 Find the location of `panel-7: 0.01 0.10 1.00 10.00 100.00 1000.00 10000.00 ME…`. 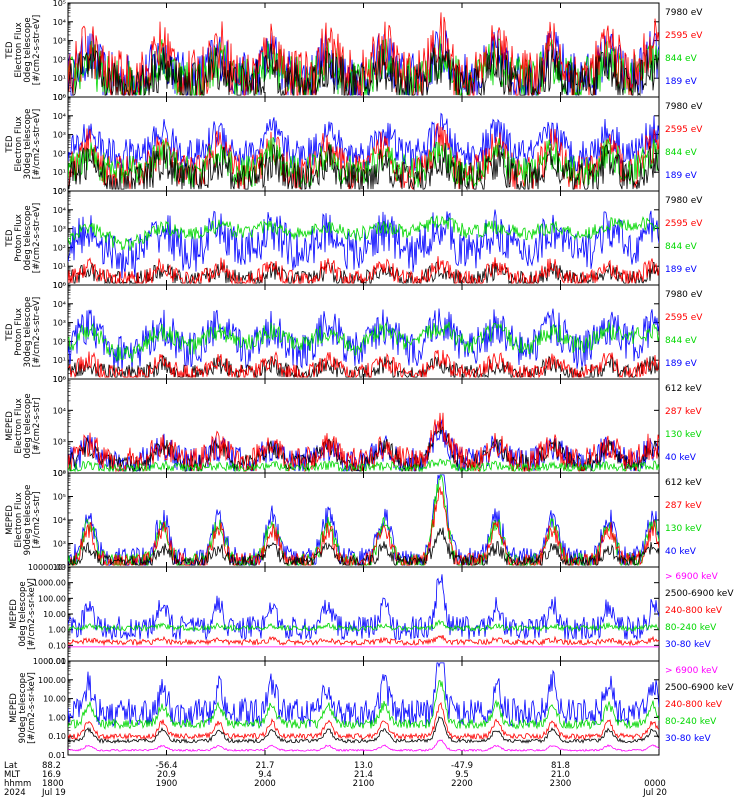

panel-7: 0.01 0.10 1.00 10.00 100.00 1000.00 10000.00 ME… is located at coordinates (371, 614).